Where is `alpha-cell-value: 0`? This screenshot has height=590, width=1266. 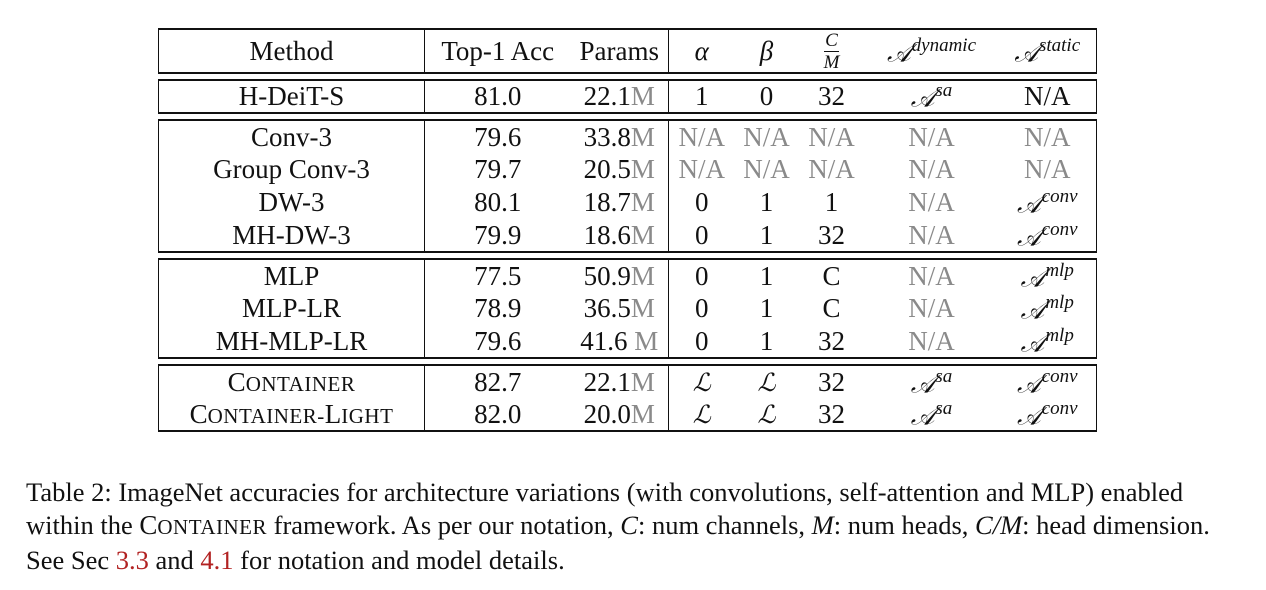 alpha-cell-value: 0 is located at coordinates (702, 340).